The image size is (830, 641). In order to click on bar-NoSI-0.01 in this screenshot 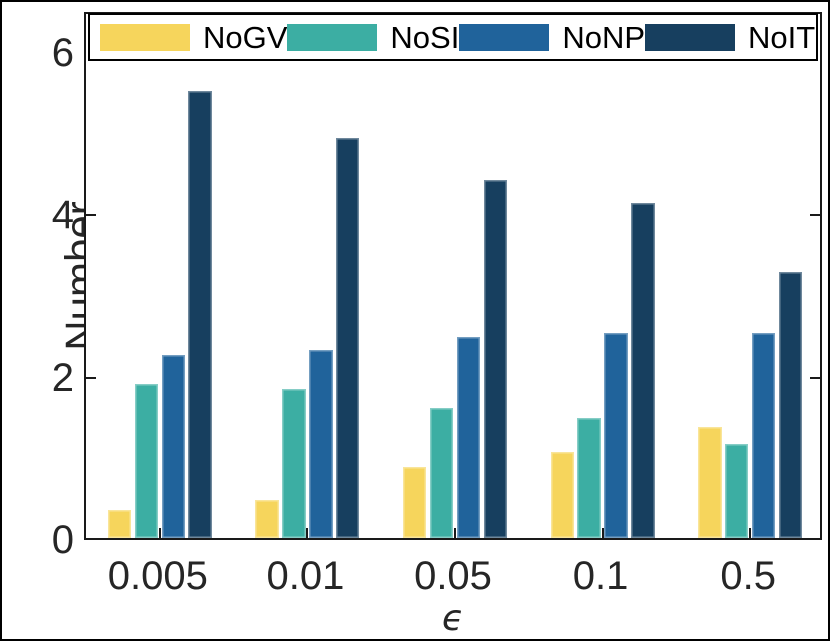, I will do `click(294, 463)`.